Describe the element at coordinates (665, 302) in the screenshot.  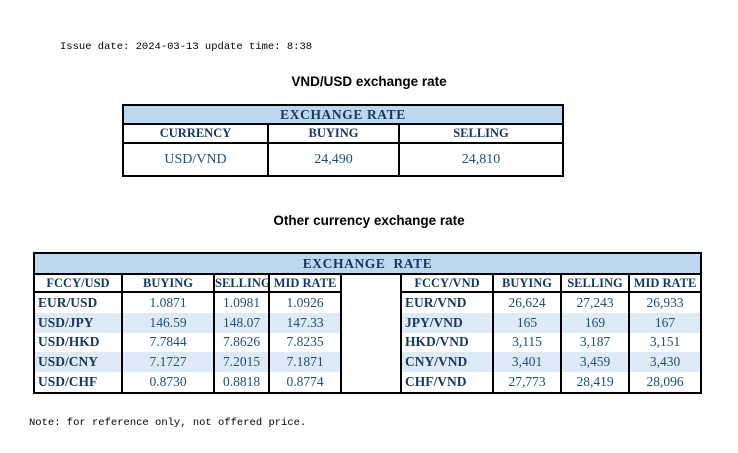
I see `eur-vnd-mid: 26,933` at that location.